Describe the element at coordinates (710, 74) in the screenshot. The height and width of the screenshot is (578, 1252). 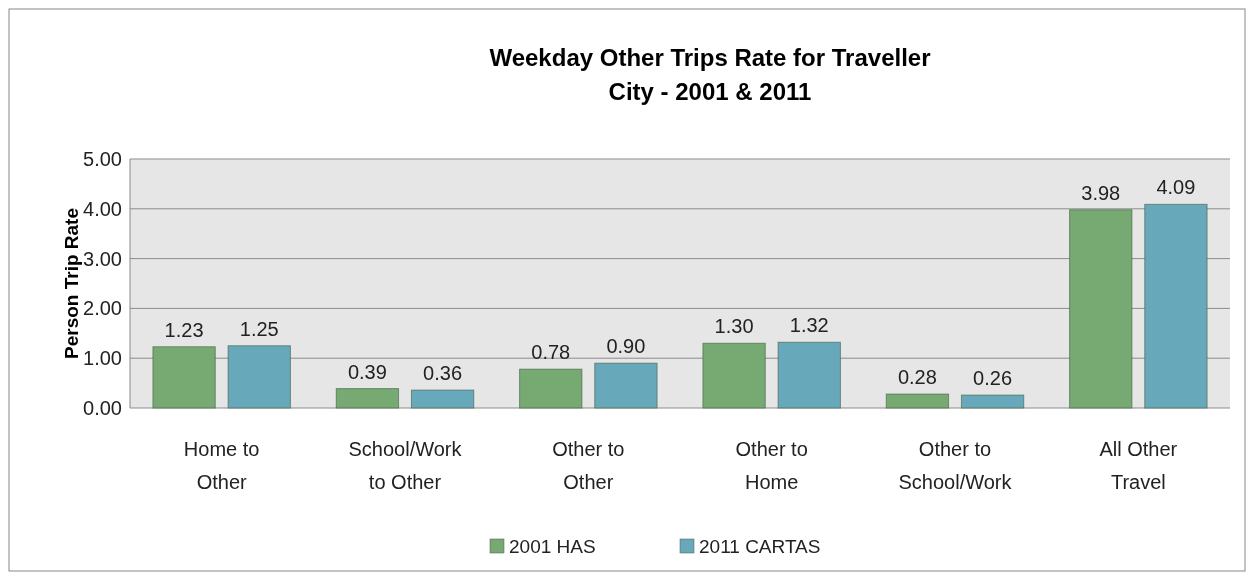
I see `chart-title: Weekday Other Trips Rate for Traveller City - 2001 & 2011` at that location.